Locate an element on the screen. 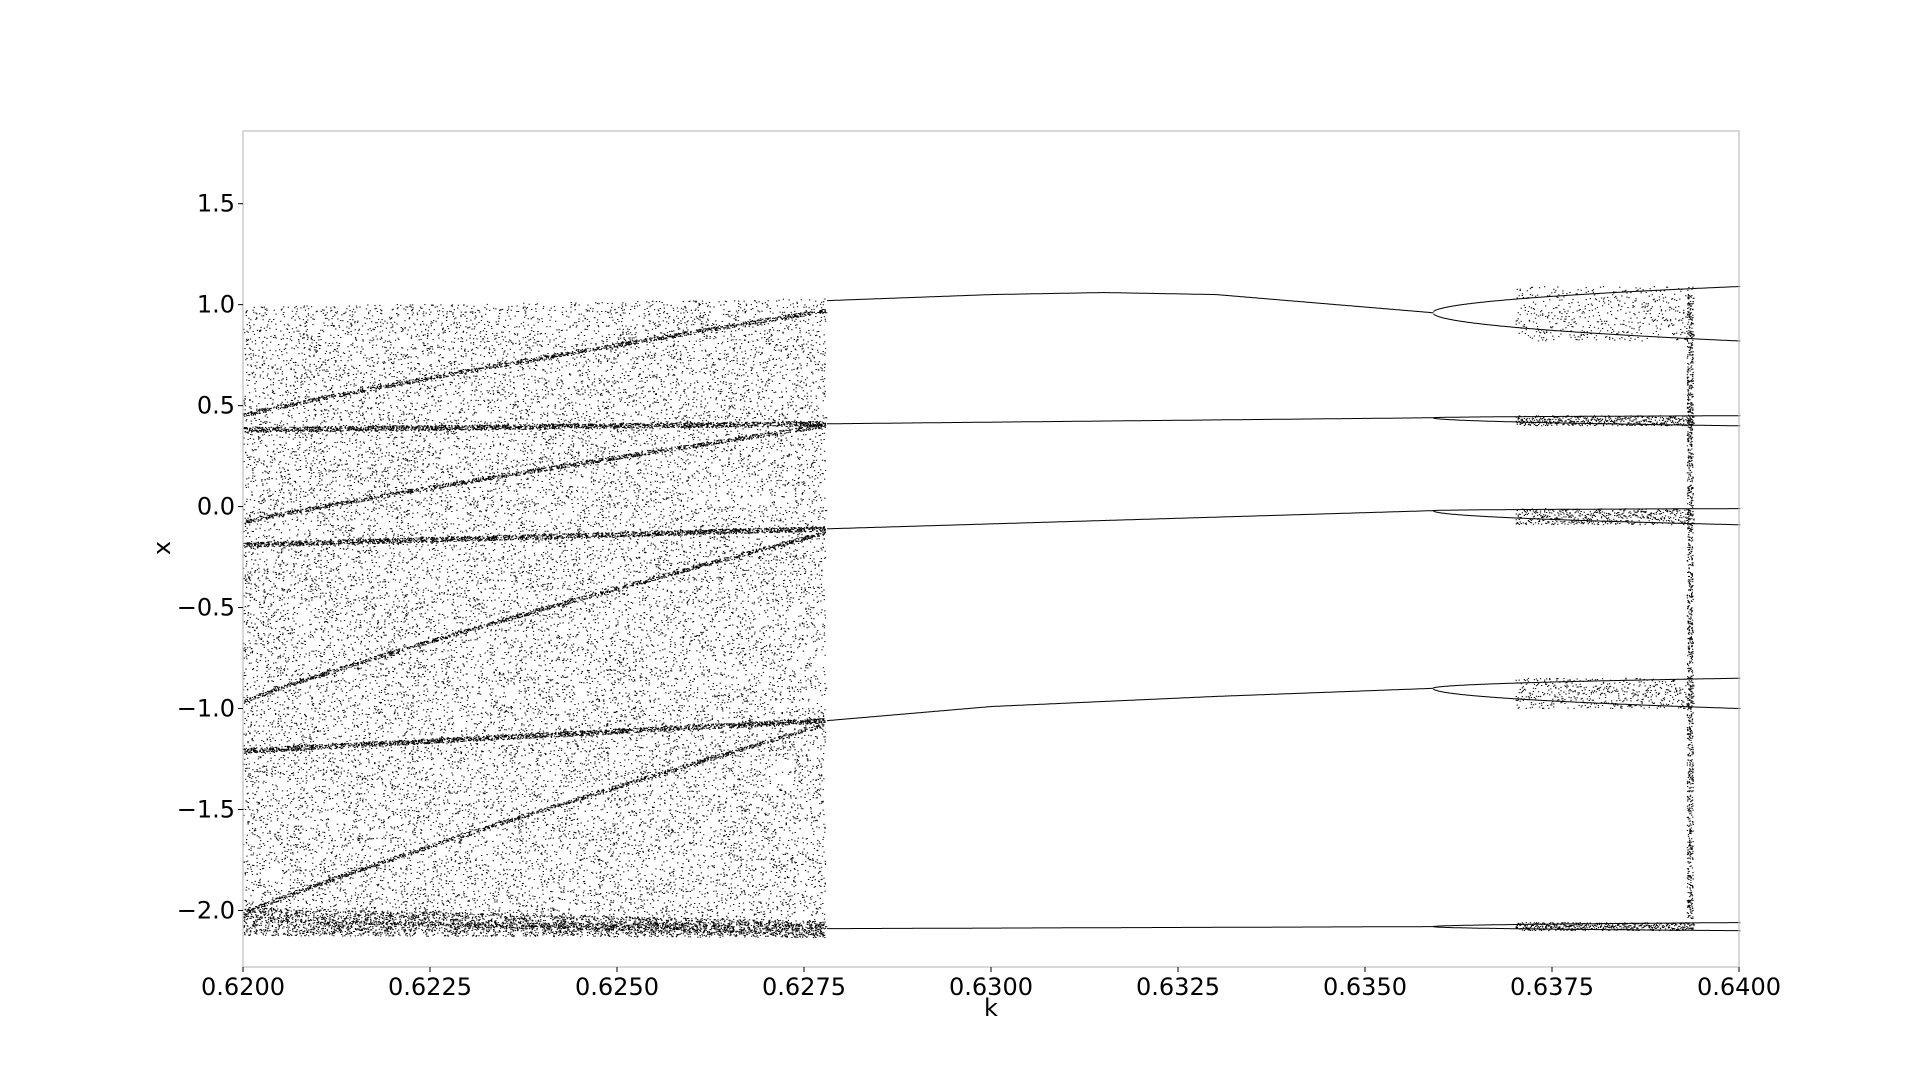  y-tick-label: 0.0 is located at coordinates (216, 507).